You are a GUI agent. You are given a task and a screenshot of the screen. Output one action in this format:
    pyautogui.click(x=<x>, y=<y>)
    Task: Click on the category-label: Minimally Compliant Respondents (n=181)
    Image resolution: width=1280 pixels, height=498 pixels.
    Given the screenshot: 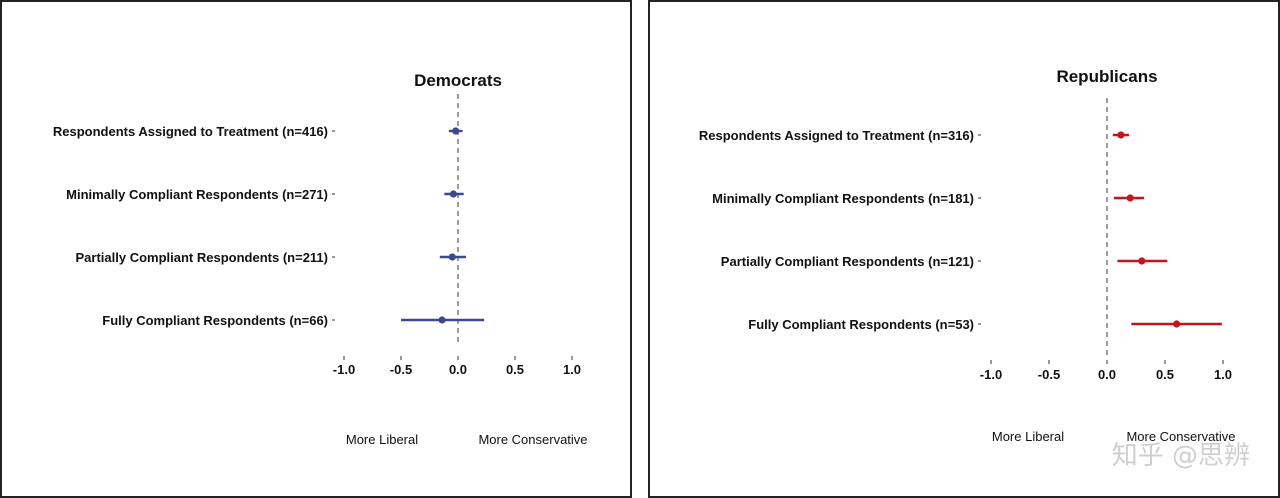 What is the action you would take?
    pyautogui.click(x=843, y=198)
    